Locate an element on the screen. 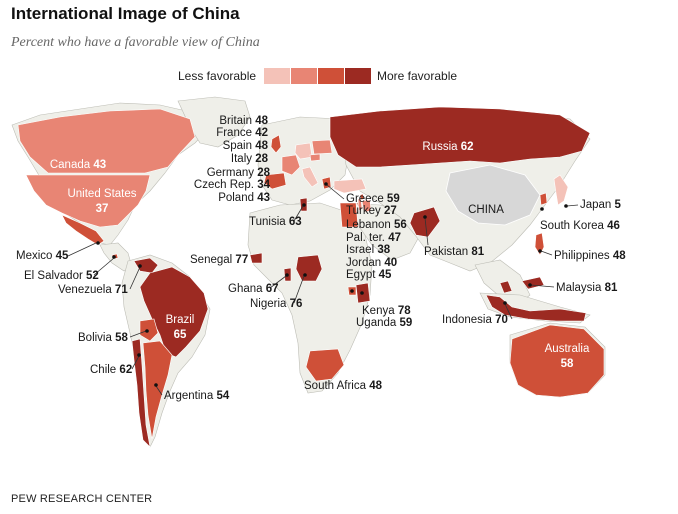 The width and height of the screenshot is (678, 514). country-label-egypt: Egypt 45 is located at coordinates (369, 275).